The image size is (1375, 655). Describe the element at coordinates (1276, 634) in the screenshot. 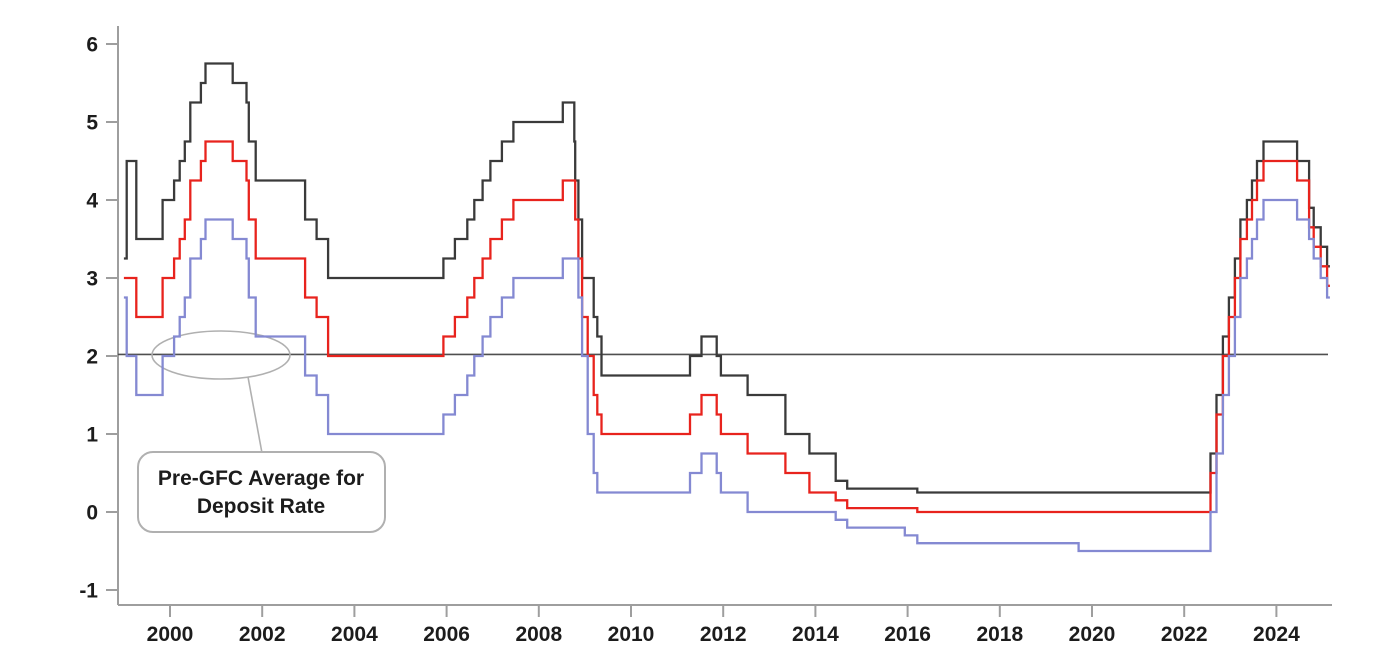

I see `x-tick-label: 2024` at that location.